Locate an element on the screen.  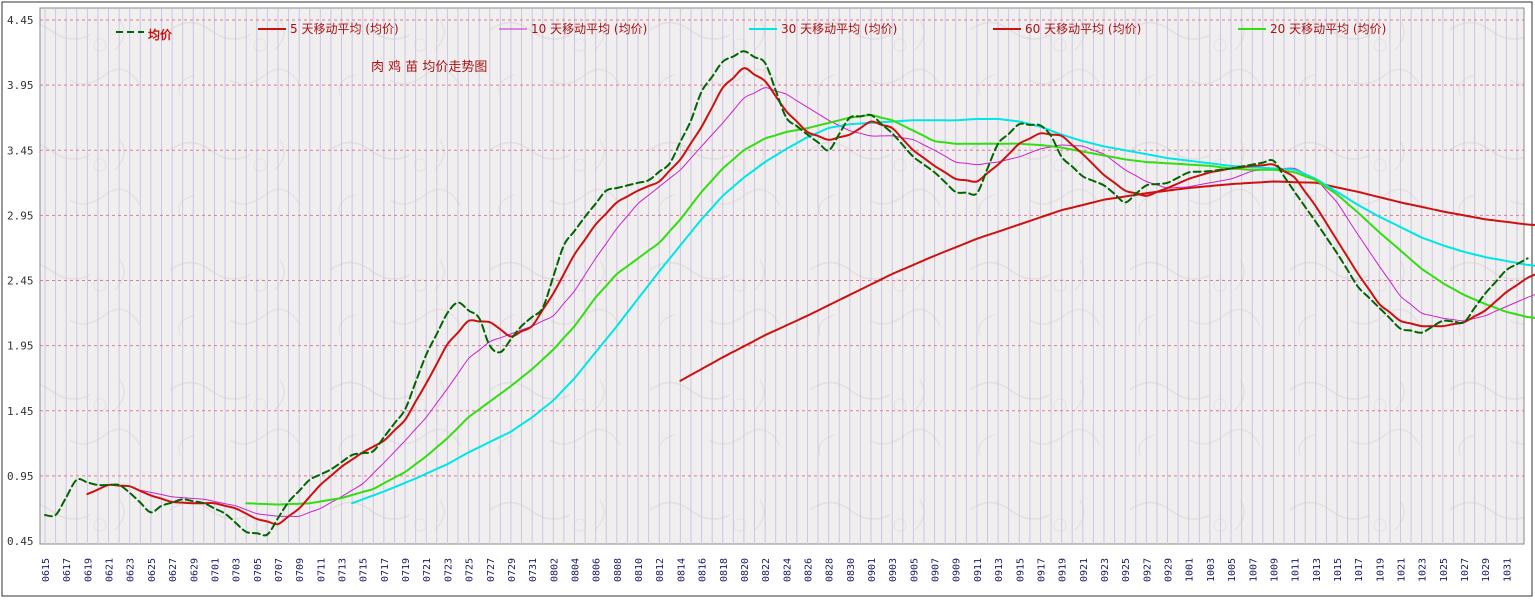
x-tick-label: 0727 is located at coordinates (491, 570).